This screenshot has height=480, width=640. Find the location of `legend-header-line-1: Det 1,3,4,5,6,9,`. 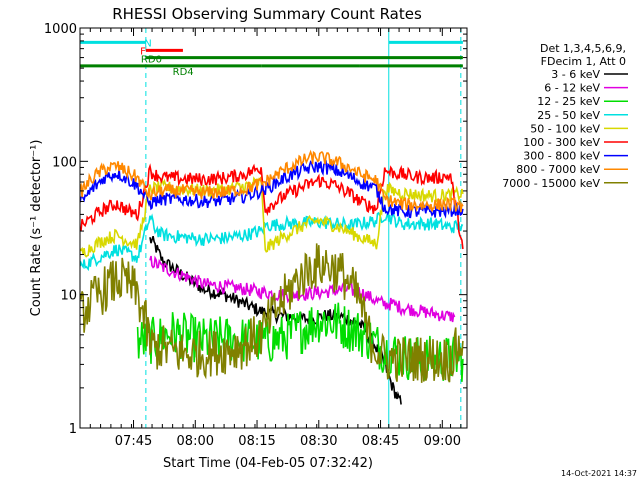

legend-header-line-1: Det 1,3,4,5,6,9, is located at coordinates (583, 48).